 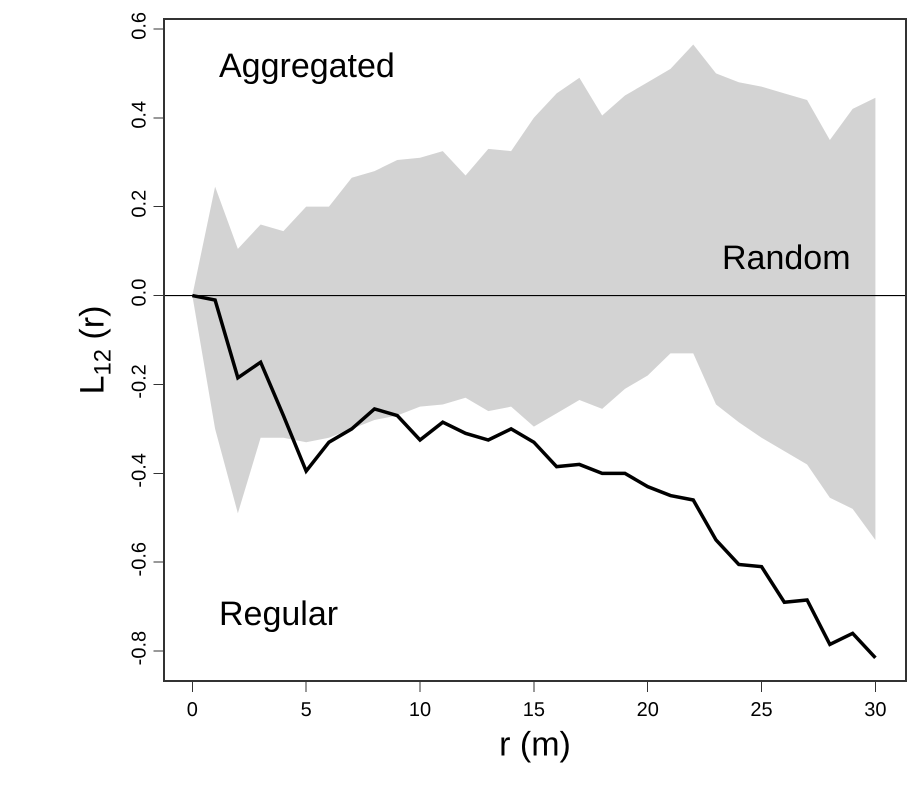 What do you see at coordinates (192, 709) in the screenshot?
I see `x-tick-label: 0` at bounding box center [192, 709].